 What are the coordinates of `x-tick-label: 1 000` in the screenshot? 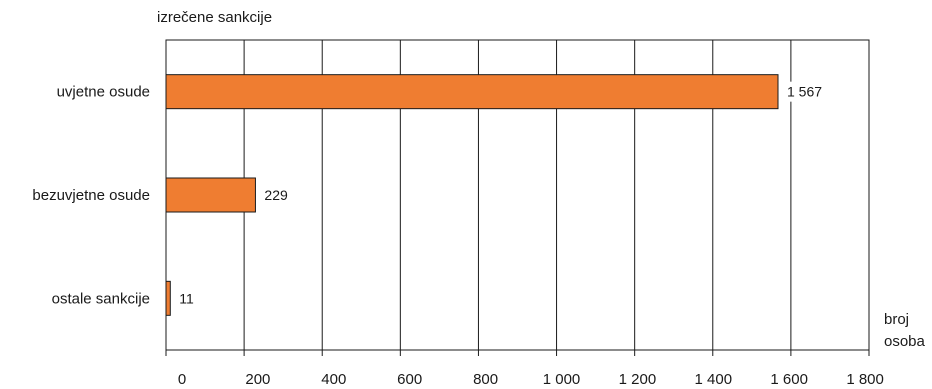 It's located at (562, 379).